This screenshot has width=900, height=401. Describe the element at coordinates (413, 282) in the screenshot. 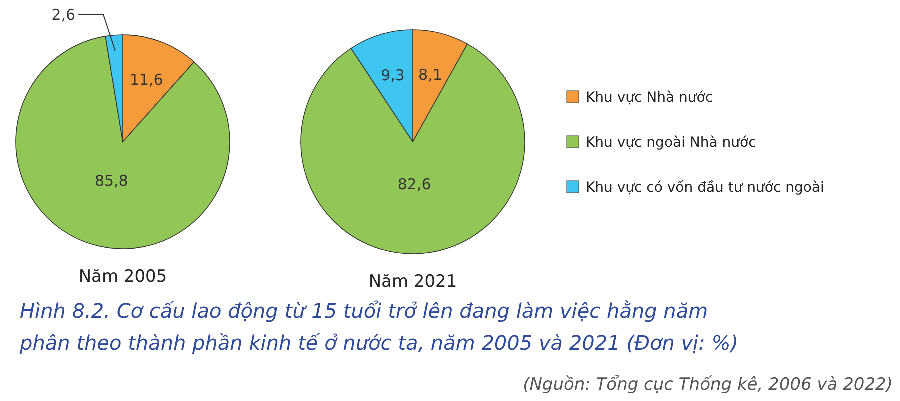

I see `text: Năm 2021` at that location.